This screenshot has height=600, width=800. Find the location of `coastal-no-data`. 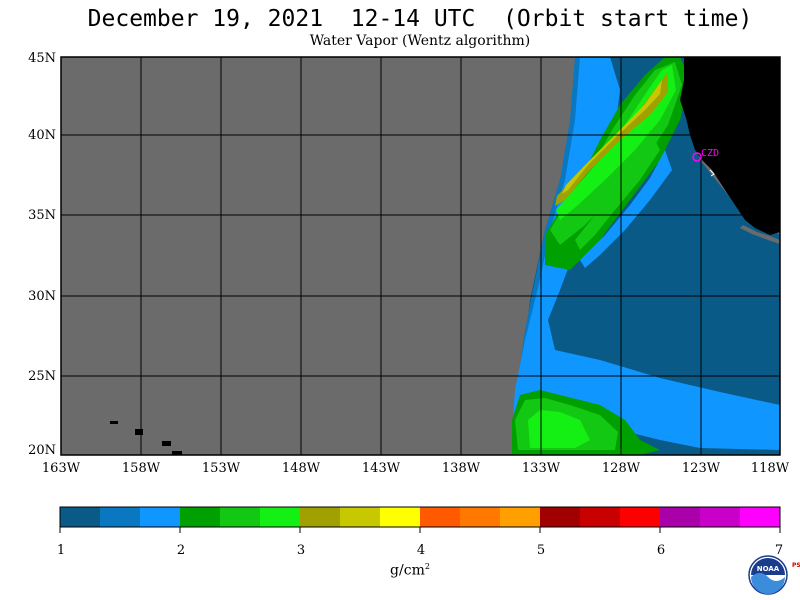

coastal-no-data is located at coordinates (760, 234).